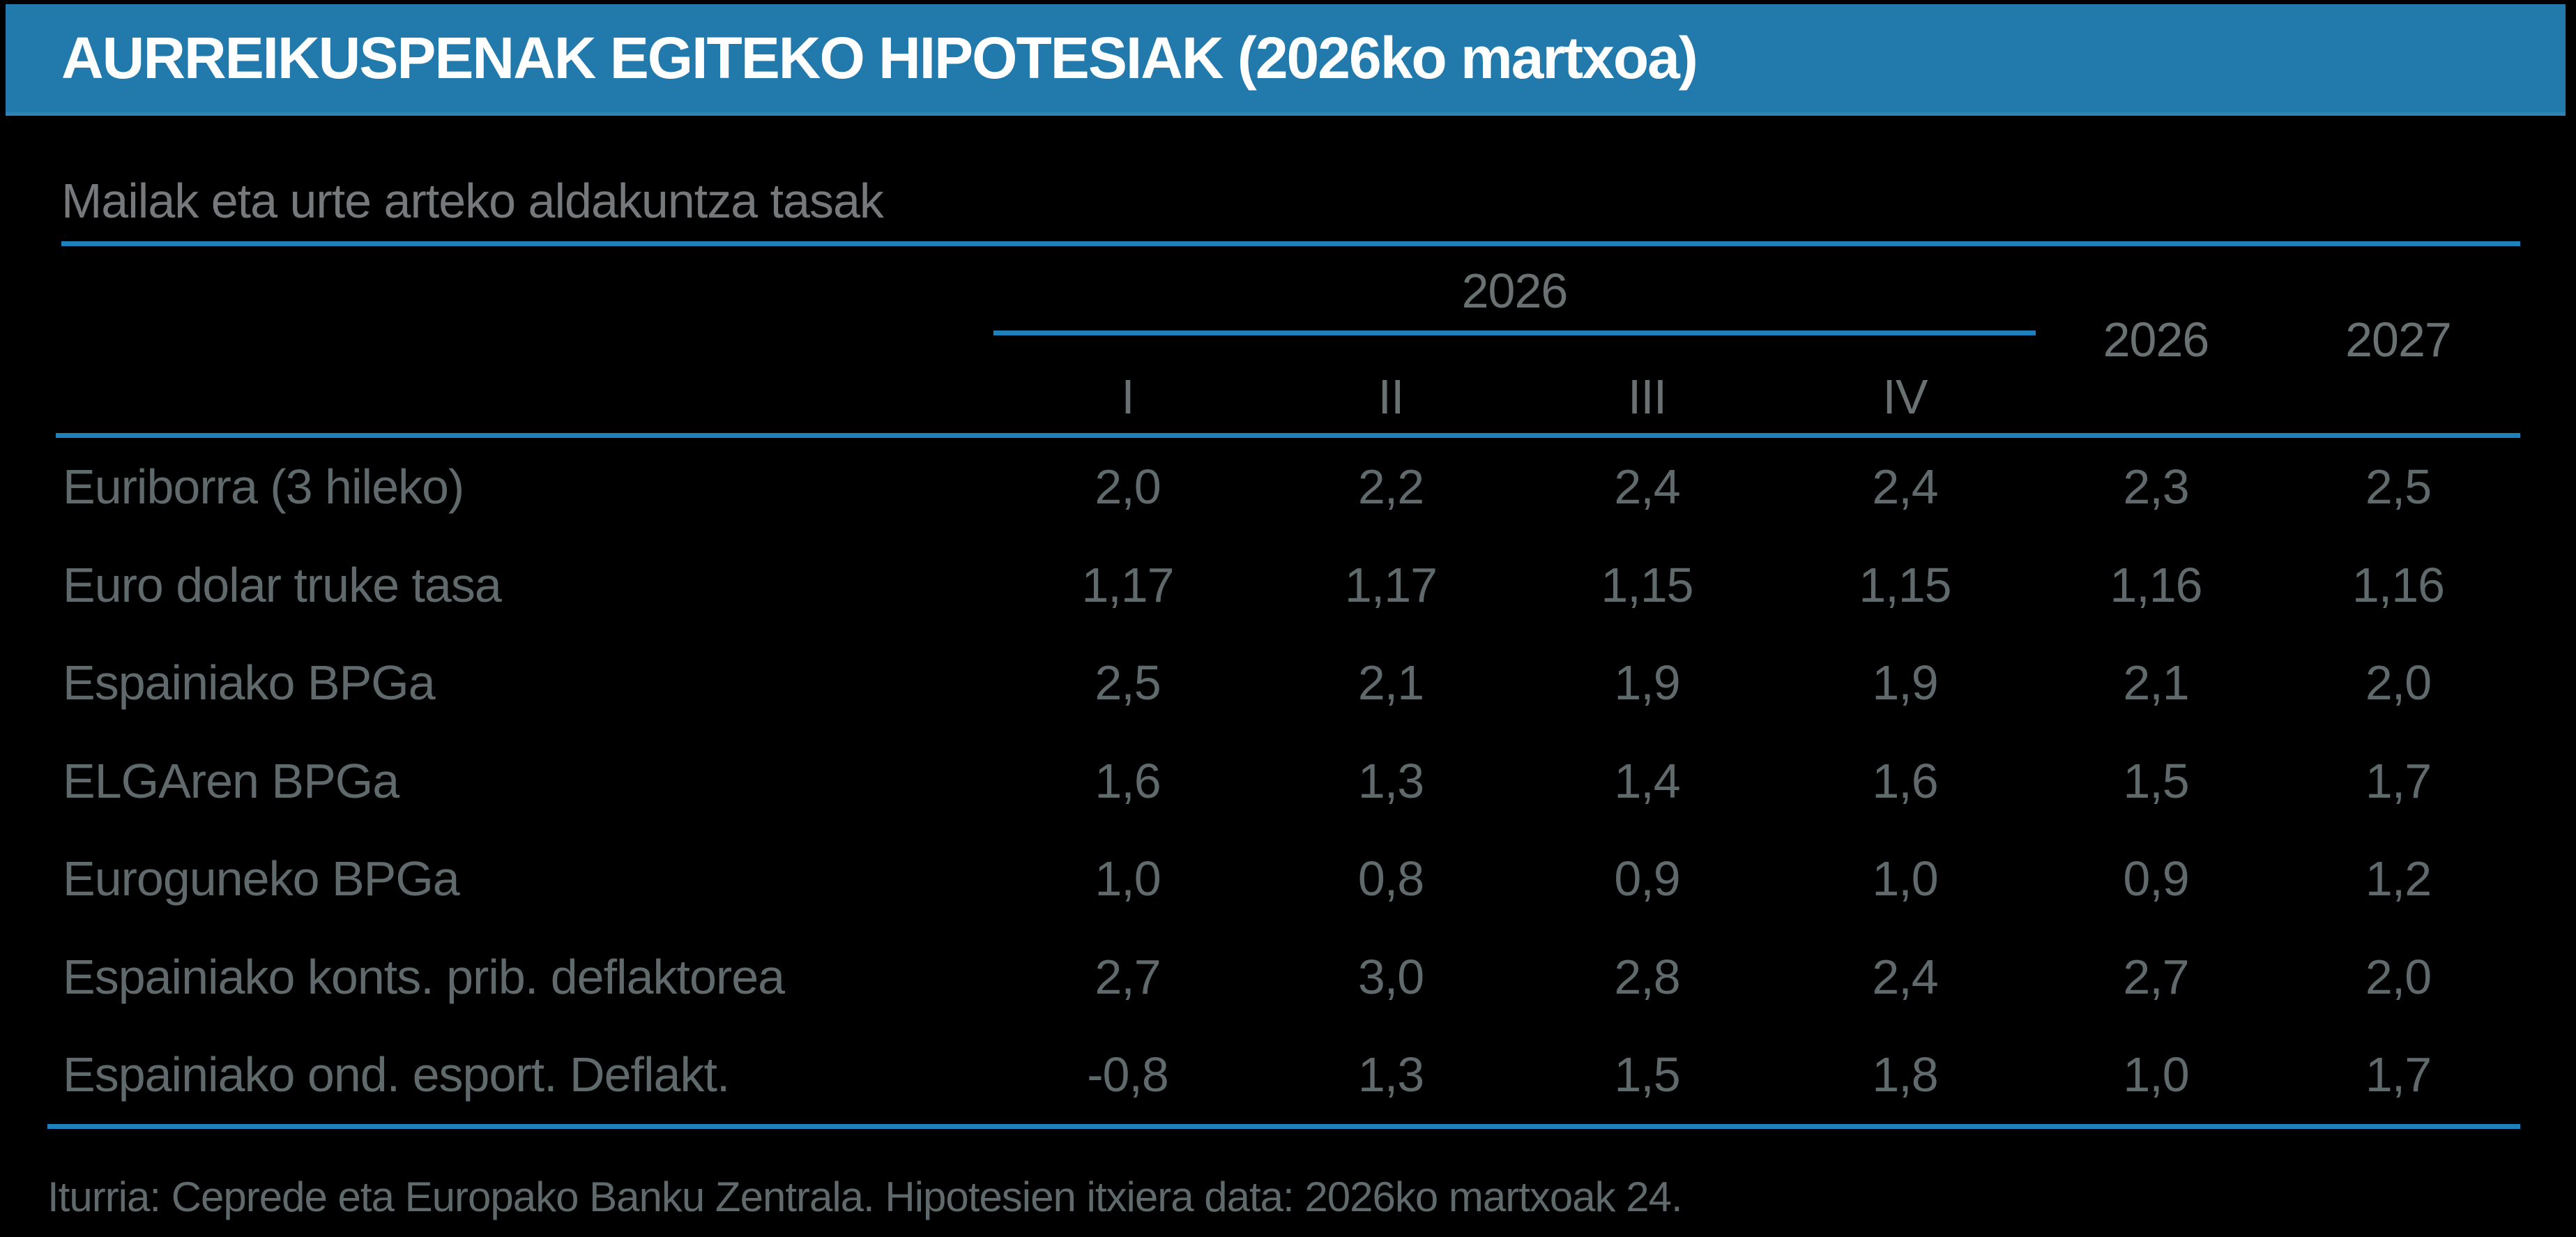  What do you see at coordinates (1290, 243) in the screenshot?
I see `subtitle-divider-line` at bounding box center [1290, 243].